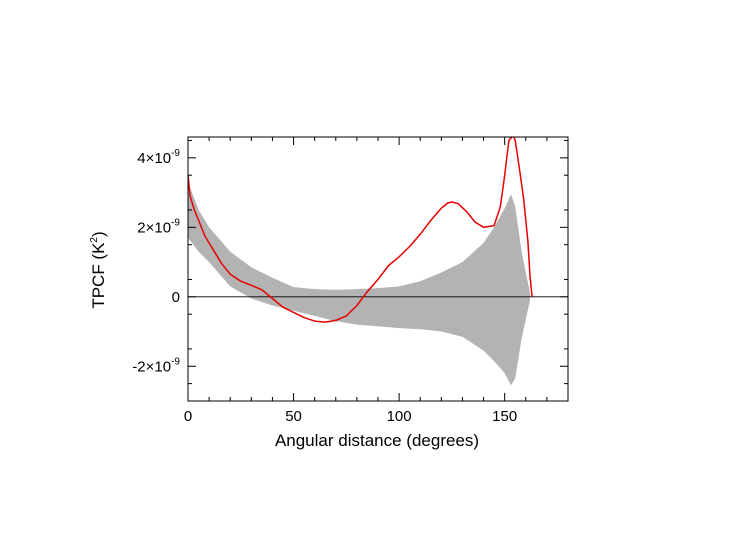 This screenshot has width=756, height=541. What do you see at coordinates (98, 234) in the screenshot?
I see `y-axis-label-end: )` at bounding box center [98, 234].